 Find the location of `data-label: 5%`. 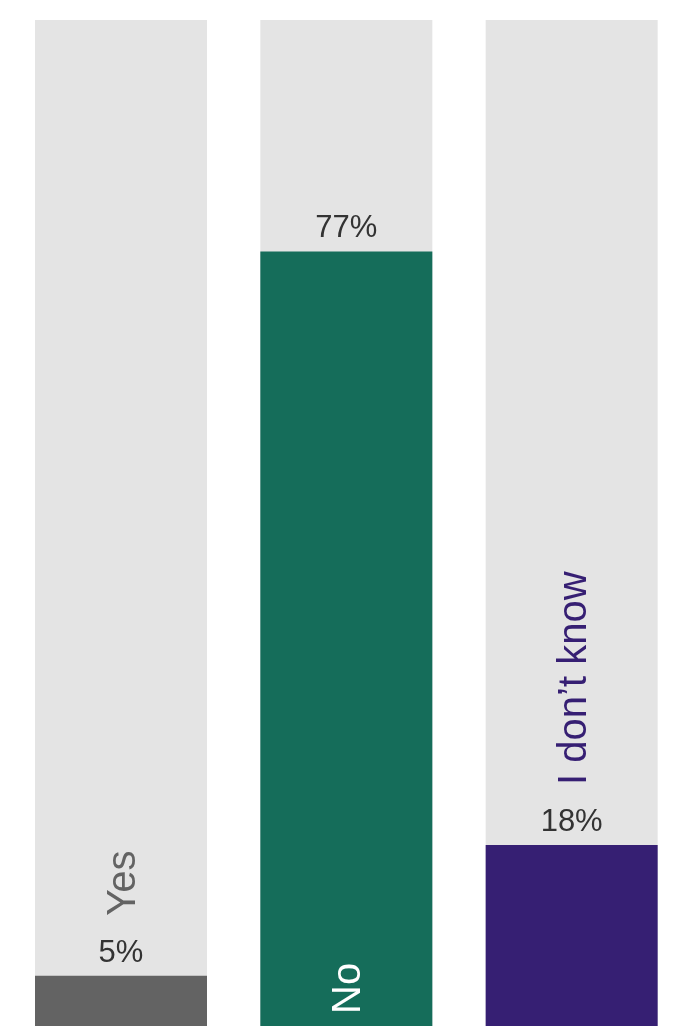

data-label: 5% is located at coordinates (121, 951).